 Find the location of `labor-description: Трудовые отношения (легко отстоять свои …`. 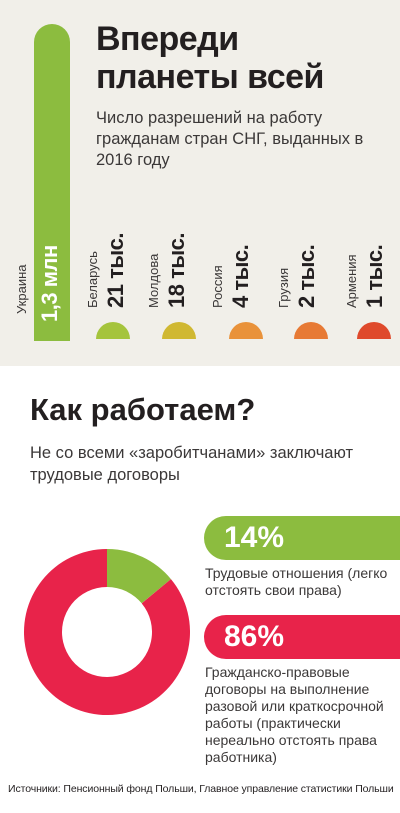

labor-description: Трудовые отношения (легко отстоять свои … is located at coordinates (296, 581).